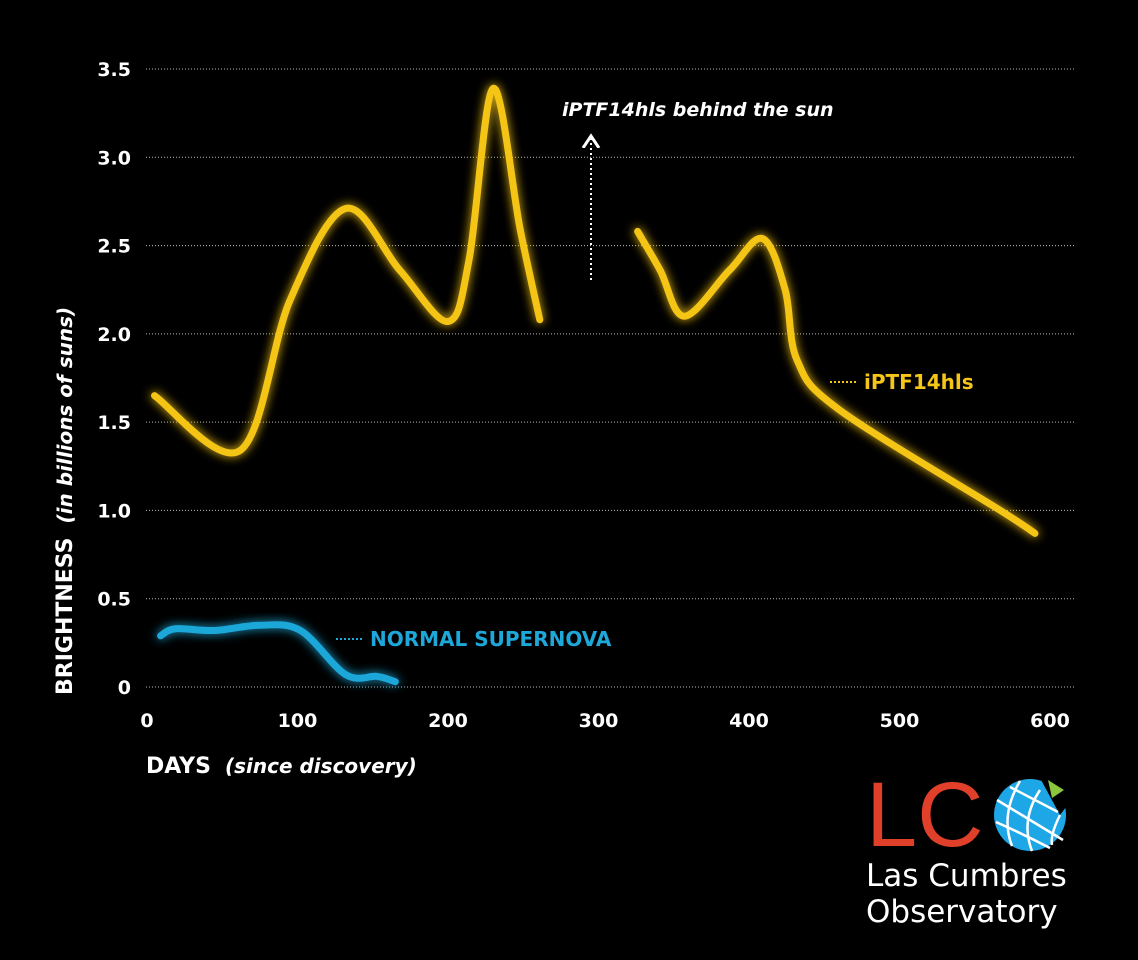 This screenshot has height=960, width=1138. What do you see at coordinates (114, 423) in the screenshot?
I see `y-tick-label: 1.5` at bounding box center [114, 423].